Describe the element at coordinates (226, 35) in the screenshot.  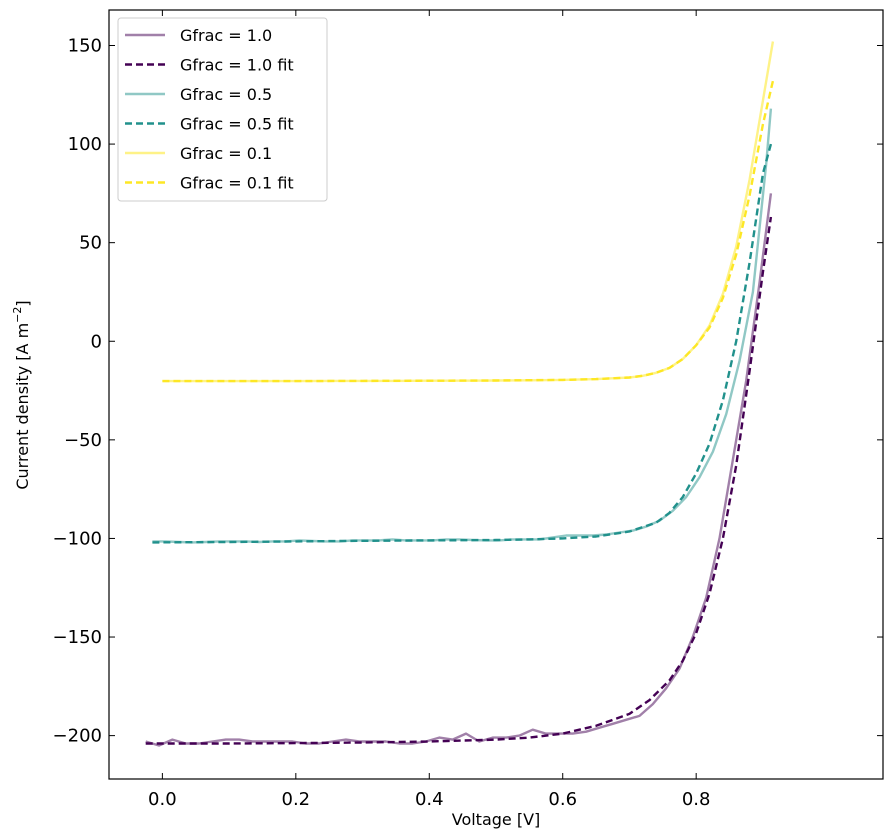
I see `legend-label-0: Gfrac = 1.0` at that location.